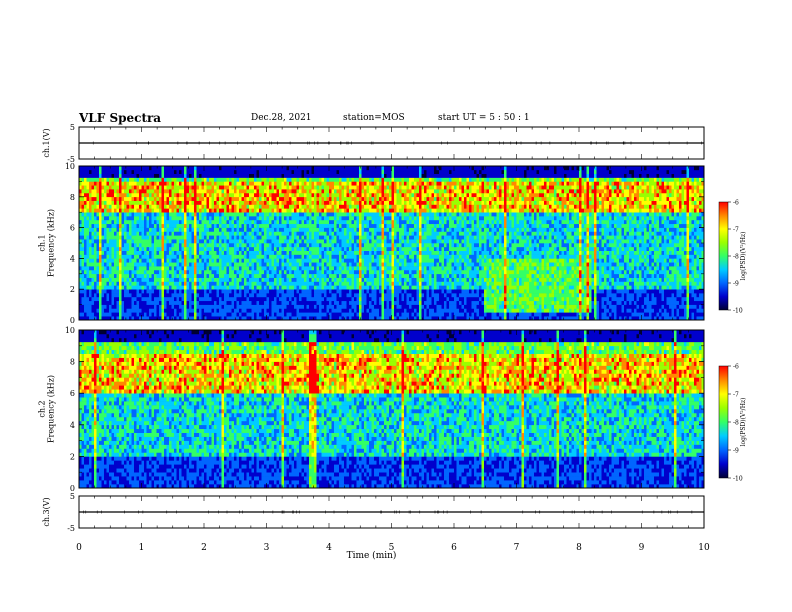 This screenshot has height=612, width=792. I want to click on x-tick-label: 0, so click(79, 548).